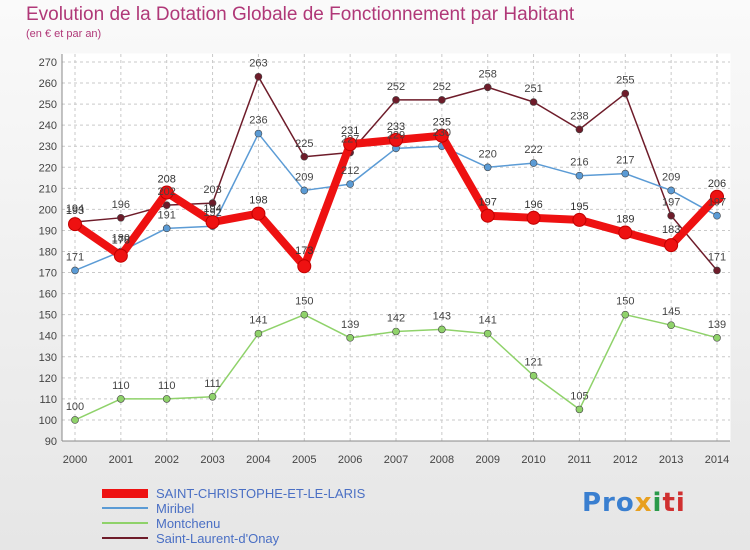 This screenshot has height=550, width=750. I want to click on y-tick-label: 120, so click(48, 379).